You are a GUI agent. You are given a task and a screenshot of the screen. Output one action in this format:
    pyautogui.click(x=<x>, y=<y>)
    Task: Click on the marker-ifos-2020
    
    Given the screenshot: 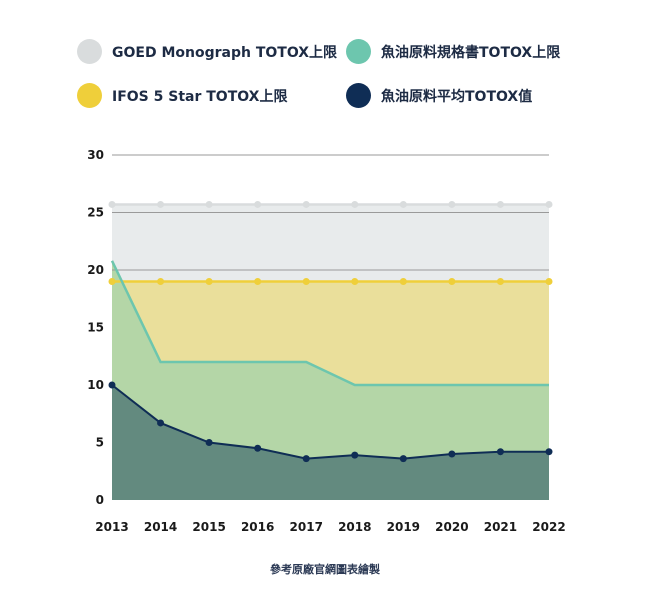 What is the action you would take?
    pyautogui.click(x=452, y=281)
    